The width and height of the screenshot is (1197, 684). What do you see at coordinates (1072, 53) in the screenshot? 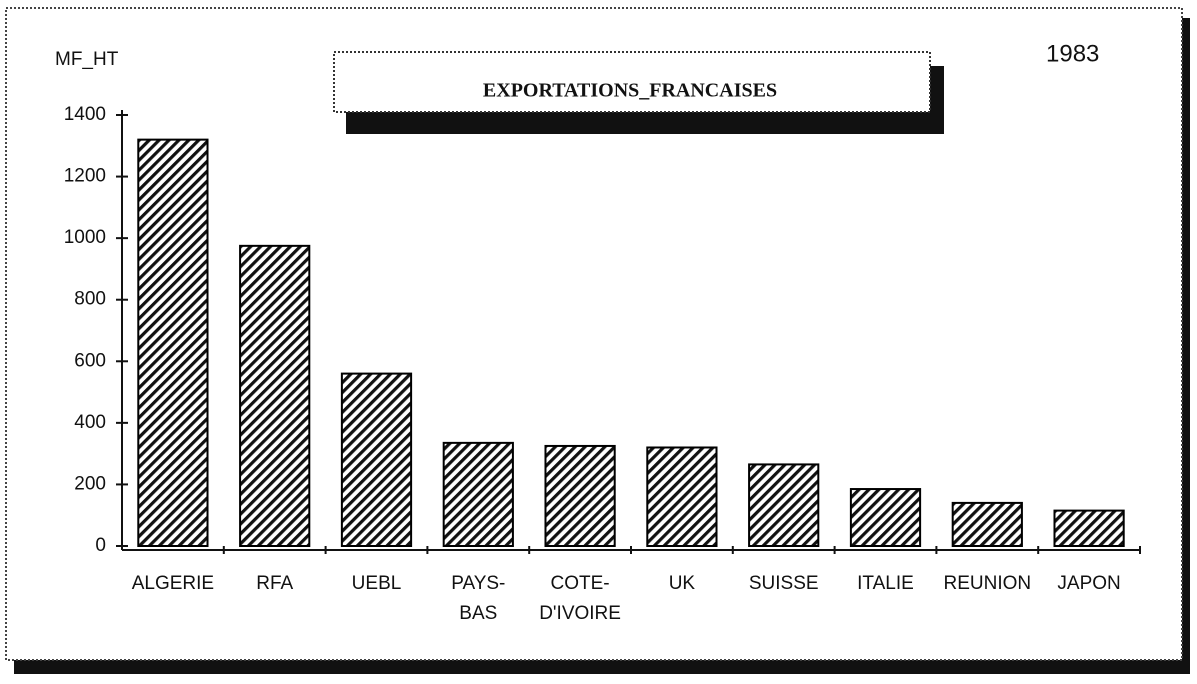
I see `annotation: 1983` at bounding box center [1072, 53].